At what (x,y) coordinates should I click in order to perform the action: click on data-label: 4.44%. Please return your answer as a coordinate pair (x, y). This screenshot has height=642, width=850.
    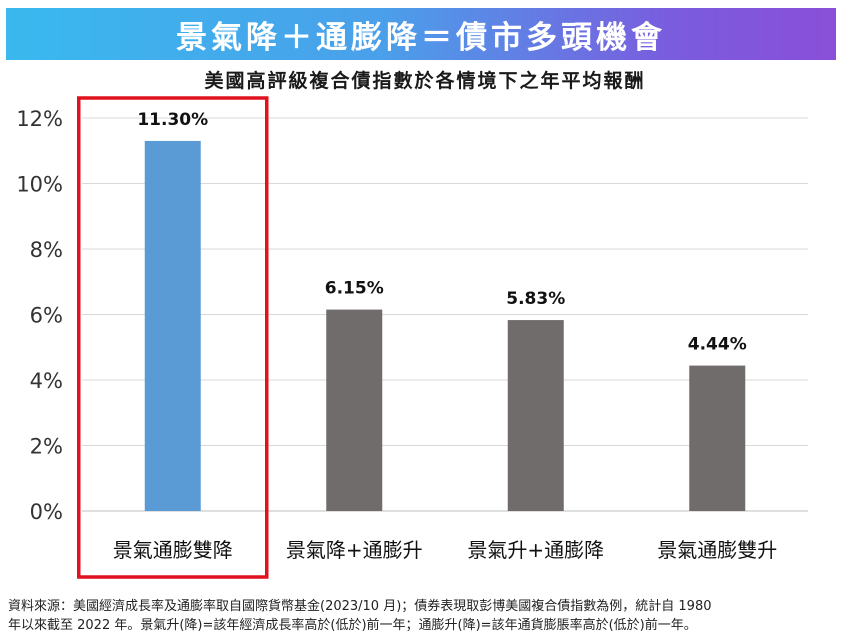
    Looking at the image, I should click on (717, 345).